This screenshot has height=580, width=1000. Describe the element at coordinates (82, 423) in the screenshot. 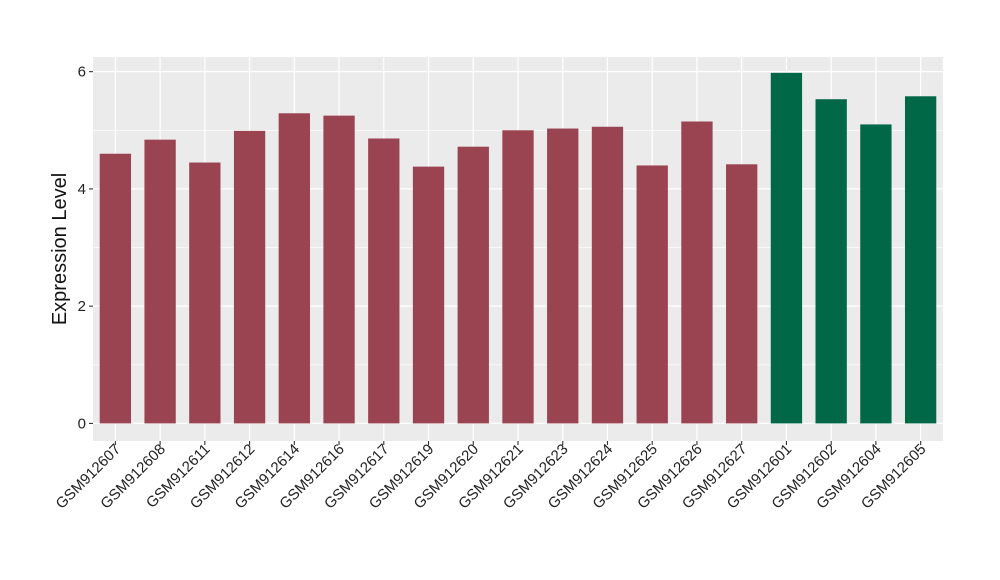

I see `y-tick-label: 0` at that location.